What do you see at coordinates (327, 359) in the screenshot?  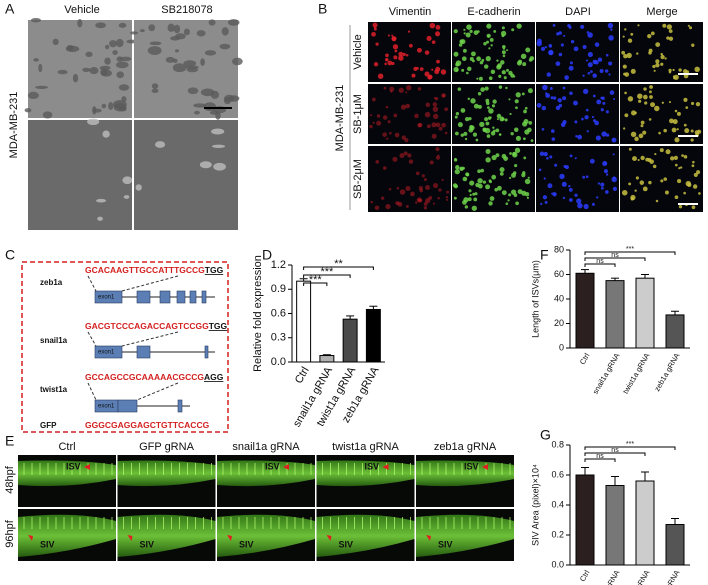 I see `bar` at bounding box center [327, 359].